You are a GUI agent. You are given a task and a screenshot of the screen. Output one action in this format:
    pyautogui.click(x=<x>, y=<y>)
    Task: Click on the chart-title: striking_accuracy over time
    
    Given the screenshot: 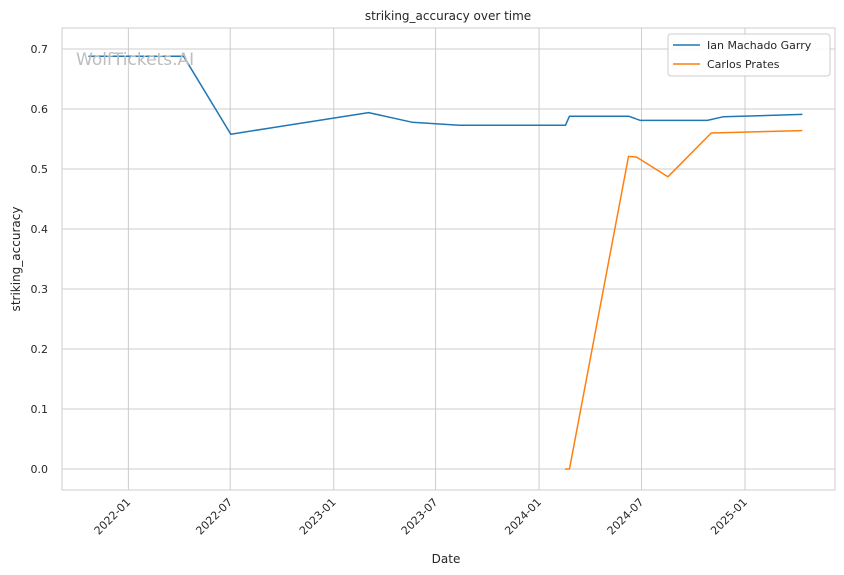 What is the action you would take?
    pyautogui.click(x=448, y=16)
    